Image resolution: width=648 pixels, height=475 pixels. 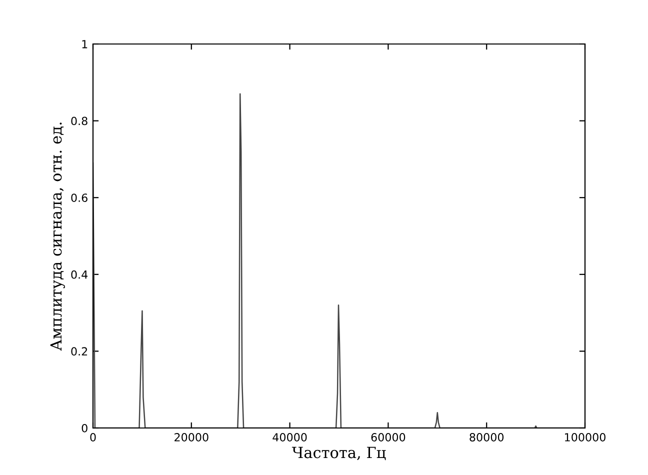 I want to click on x-tick-label: 80000, so click(x=487, y=437).